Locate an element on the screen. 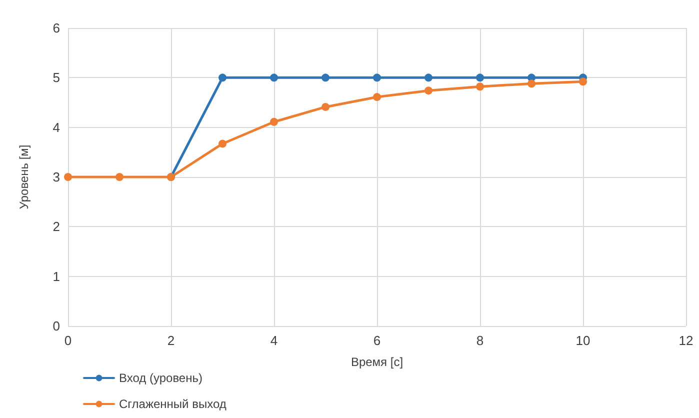 The width and height of the screenshot is (699, 418). y-axis-title: Уровень [м] is located at coordinates (24, 177).